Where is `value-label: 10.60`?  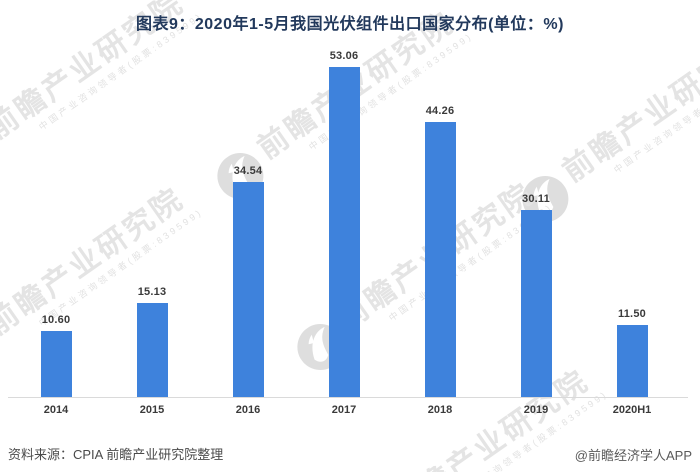
value-label: 10.60 is located at coordinates (56, 320).